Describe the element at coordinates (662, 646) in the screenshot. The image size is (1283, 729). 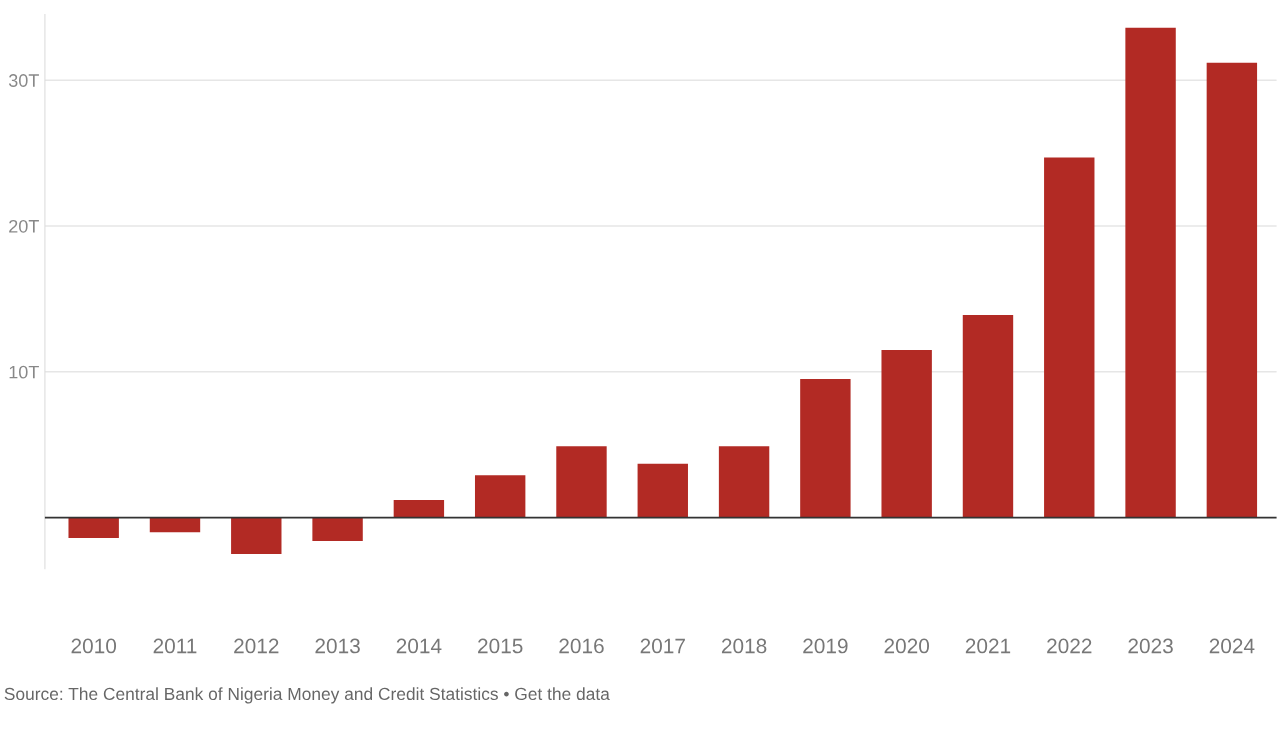
I see `x-tick-label: 2017` at that location.